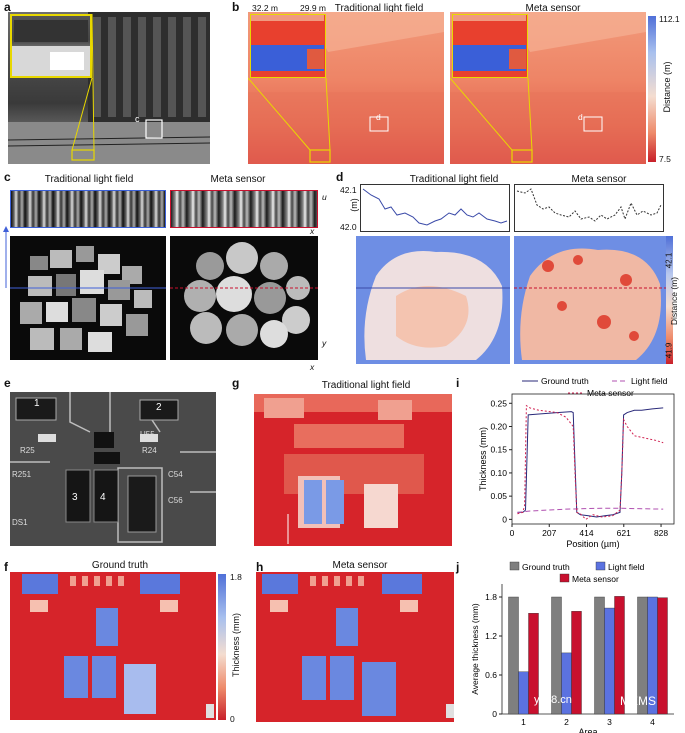  I want to click on d-ytick-top: 42.1, so click(348, 190).